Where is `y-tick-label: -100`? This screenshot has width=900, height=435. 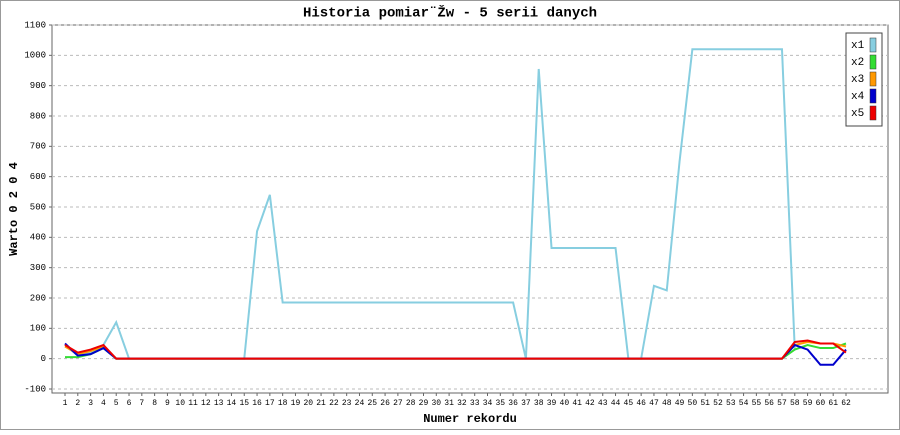
y-tick-label: -100 is located at coordinates (35, 389).